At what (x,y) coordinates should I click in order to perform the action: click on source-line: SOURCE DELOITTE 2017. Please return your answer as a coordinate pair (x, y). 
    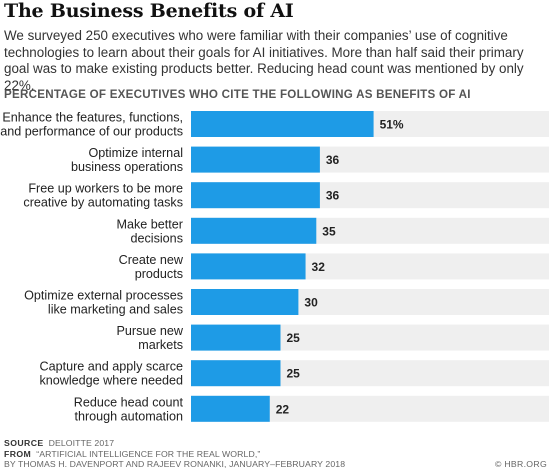
    Looking at the image, I should click on (276, 443).